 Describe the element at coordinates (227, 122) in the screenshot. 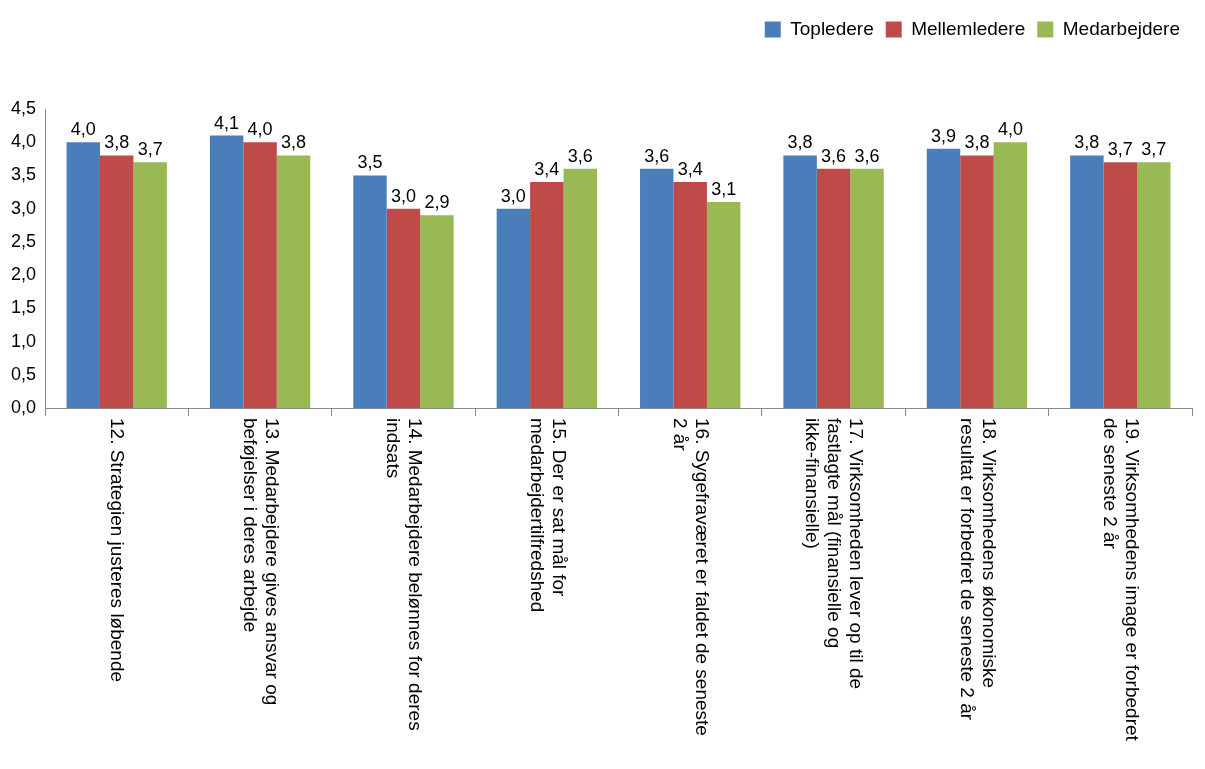

I see `data-label: 4,1` at that location.